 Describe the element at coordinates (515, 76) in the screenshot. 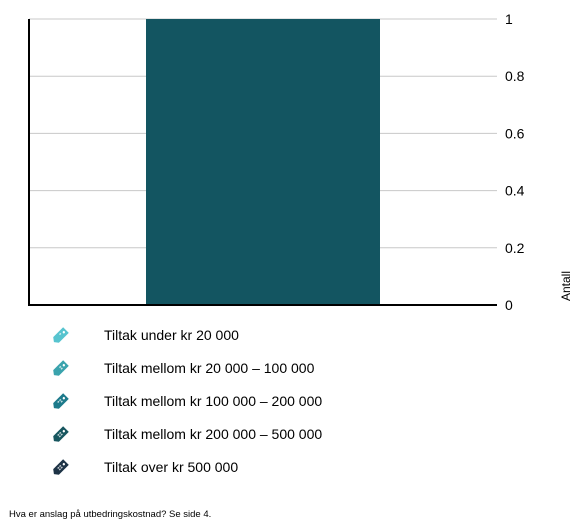

I see `y-tick-label: 0.8` at that location.